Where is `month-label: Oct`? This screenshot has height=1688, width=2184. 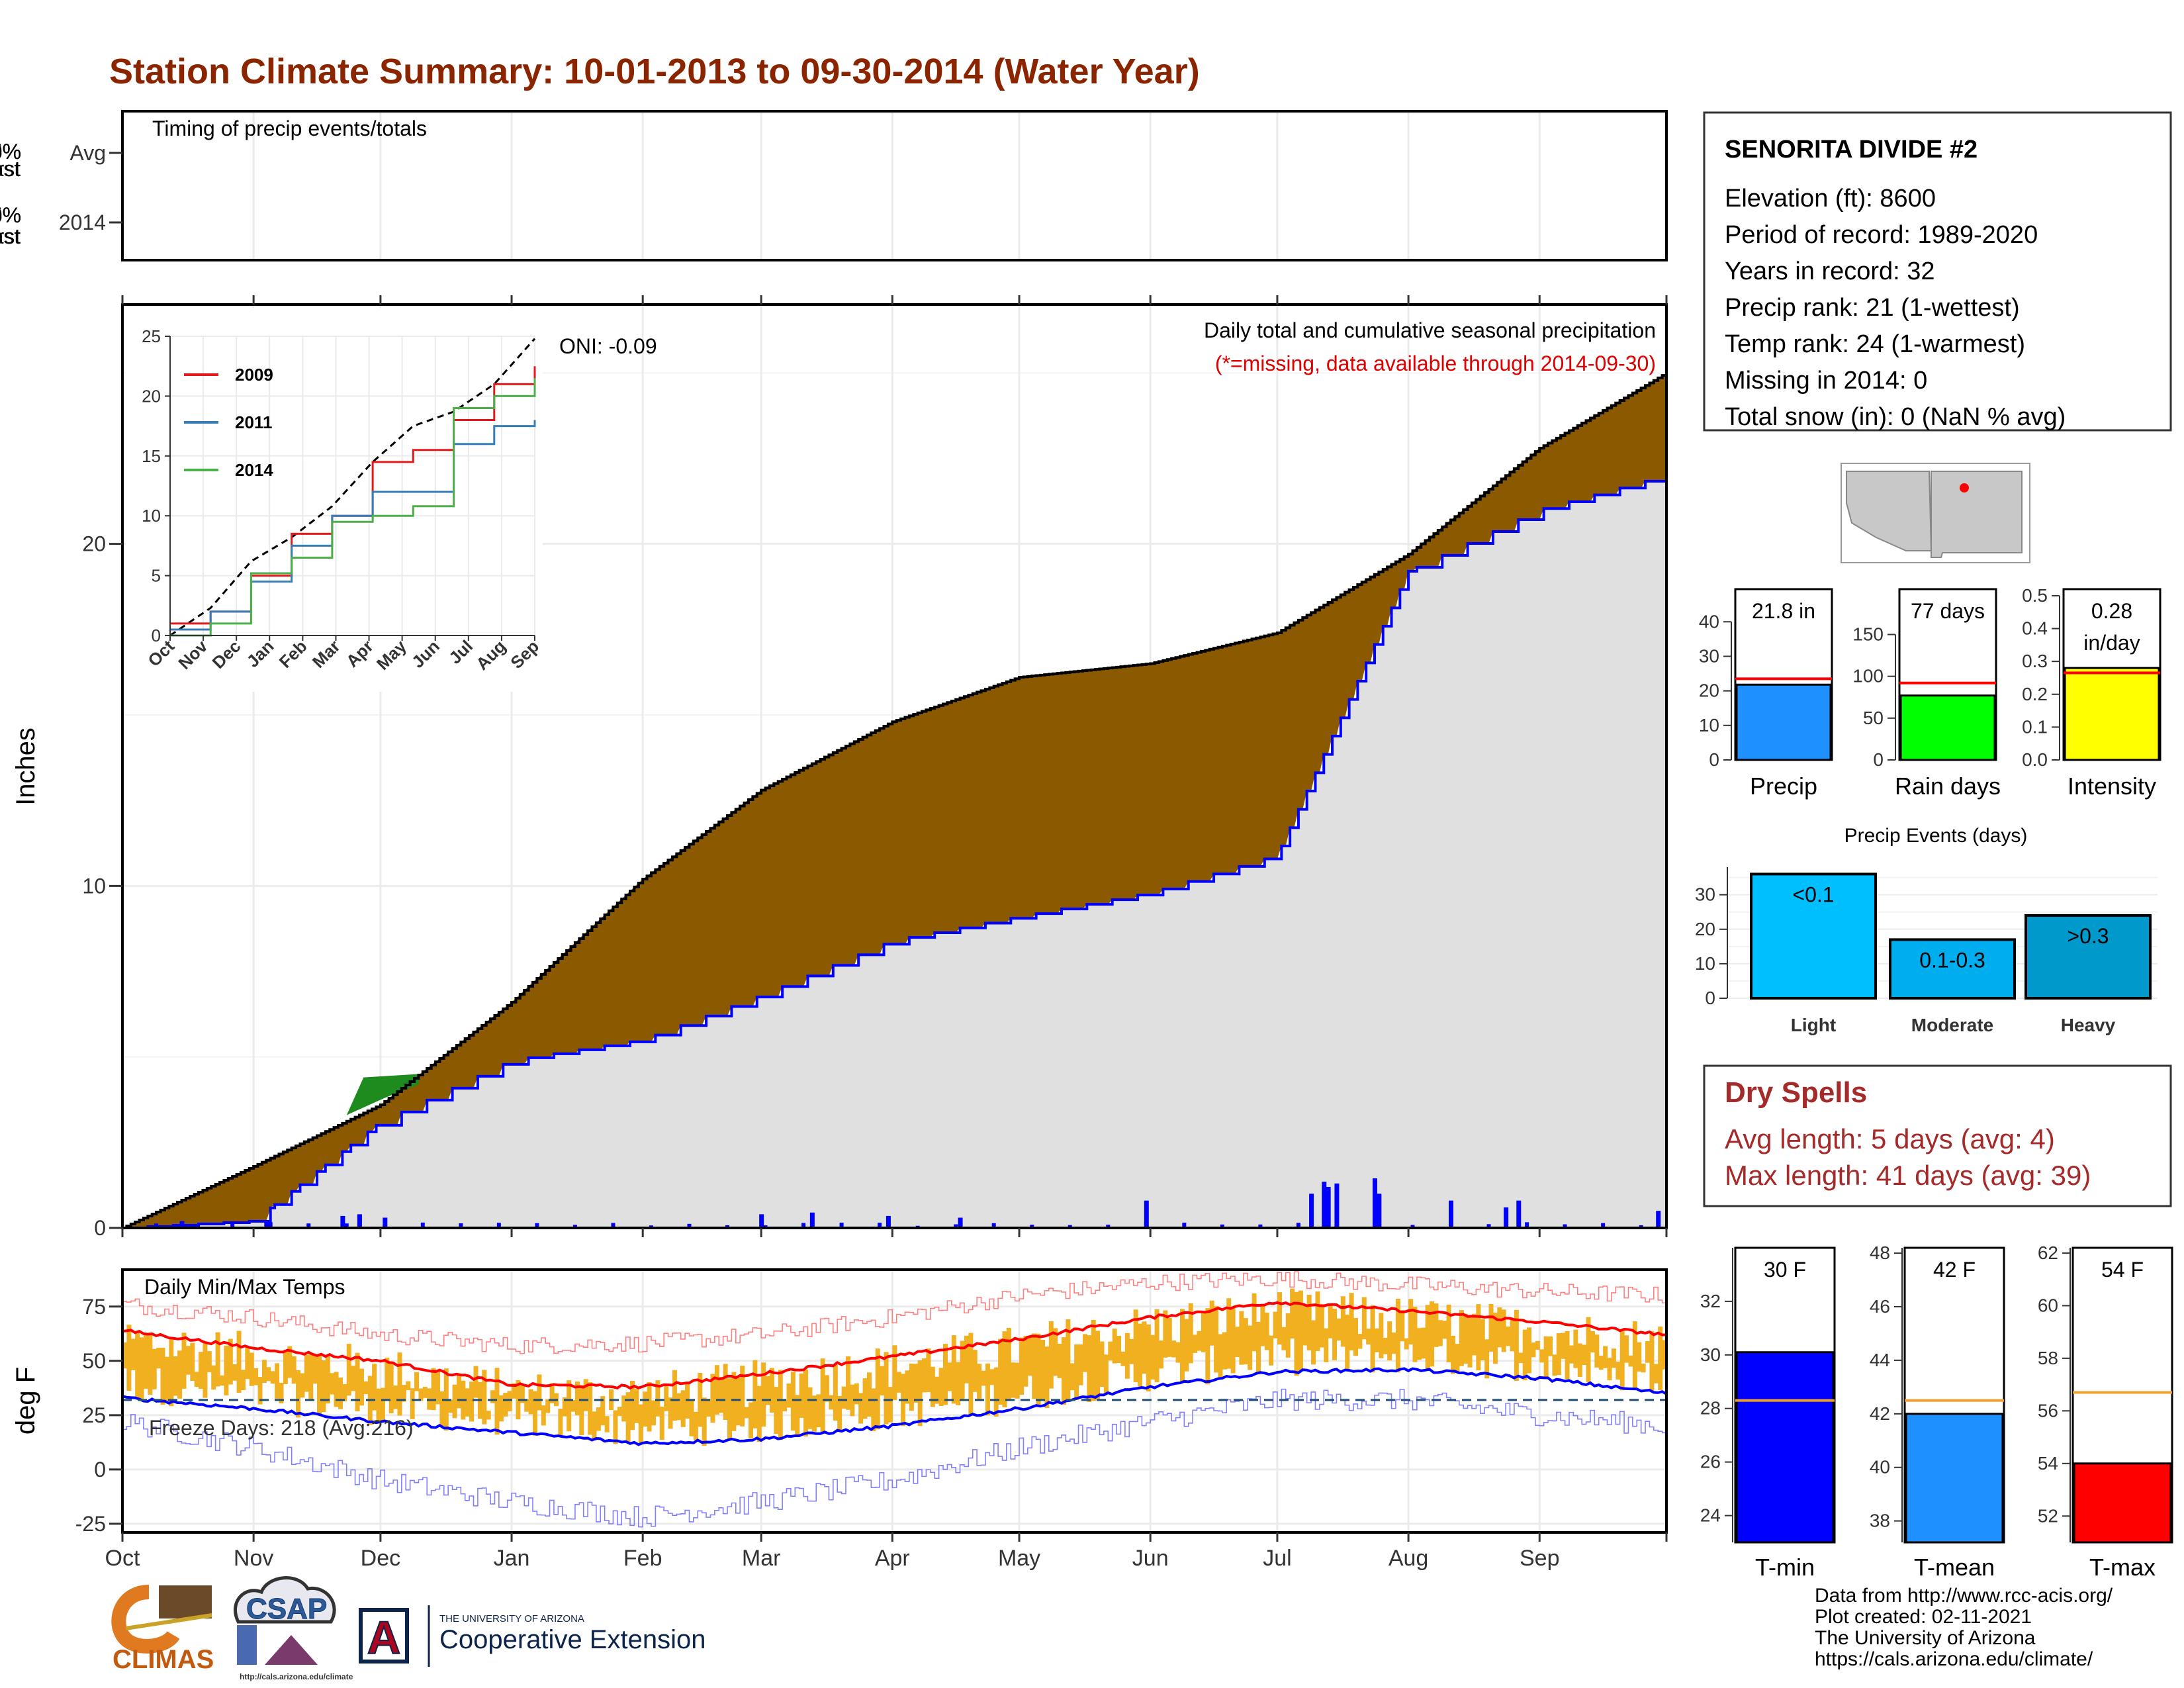
month-label: Oct is located at coordinates (122, 1558).